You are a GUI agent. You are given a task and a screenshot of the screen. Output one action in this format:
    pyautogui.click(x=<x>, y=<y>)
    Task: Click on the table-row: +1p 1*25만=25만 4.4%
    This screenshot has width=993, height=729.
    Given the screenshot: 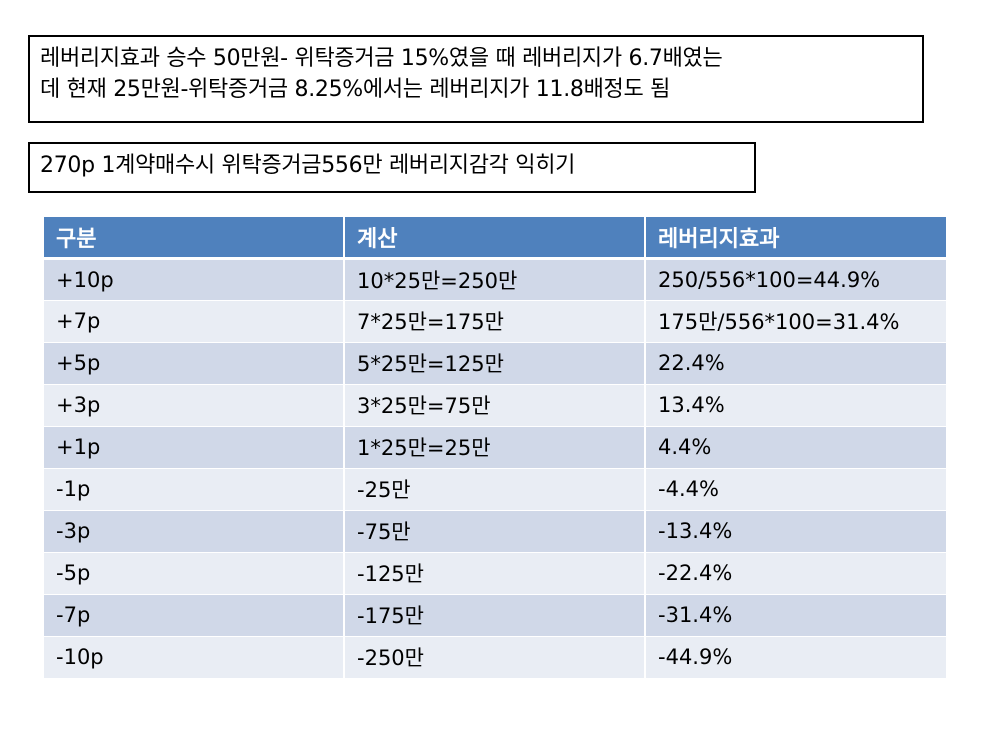 What is the action you would take?
    pyautogui.click(x=495, y=447)
    